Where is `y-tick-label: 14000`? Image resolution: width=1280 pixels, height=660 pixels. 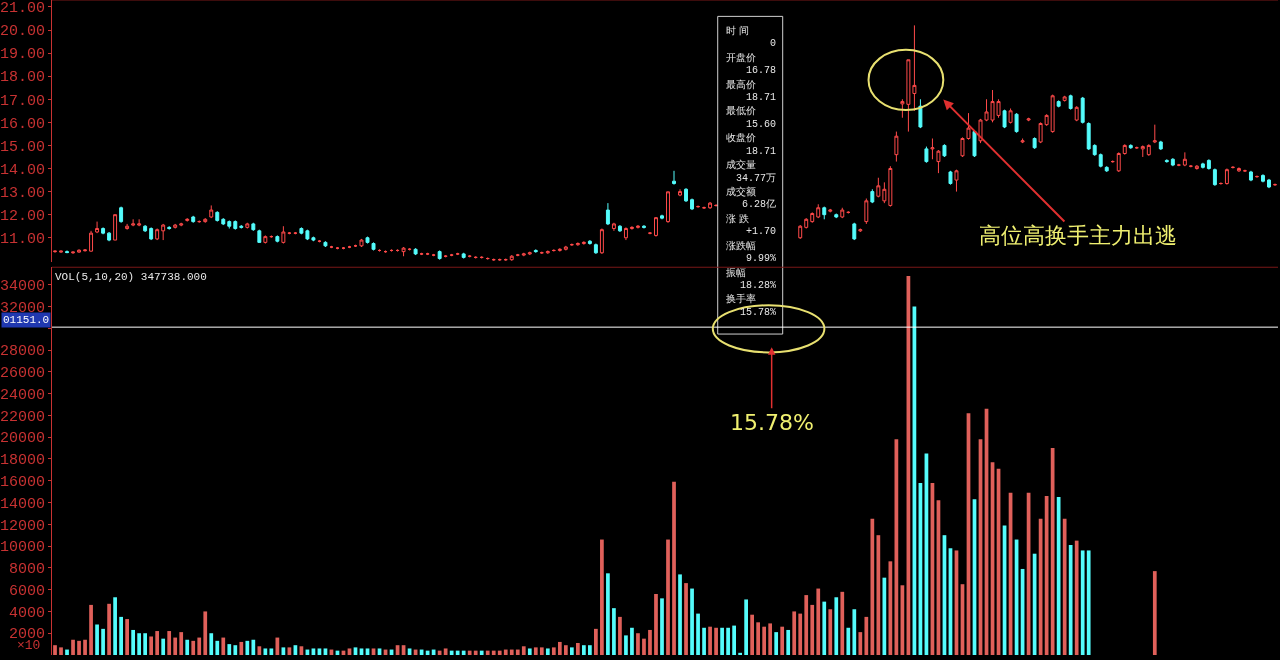
y-tick-label: 14000 is located at coordinates (22, 504).